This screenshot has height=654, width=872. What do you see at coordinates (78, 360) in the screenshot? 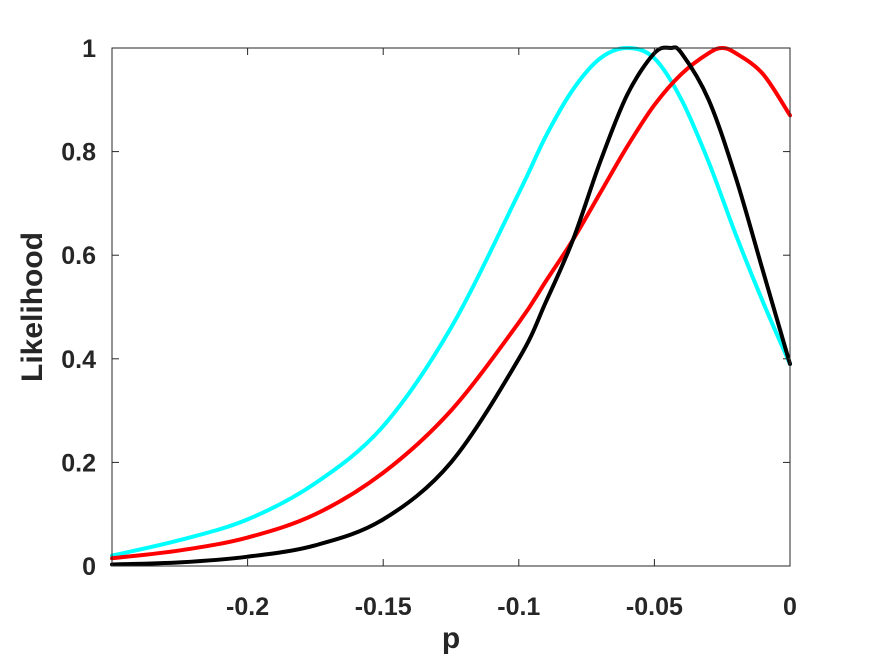
I see `y-tick-label: 0.4` at bounding box center [78, 360].